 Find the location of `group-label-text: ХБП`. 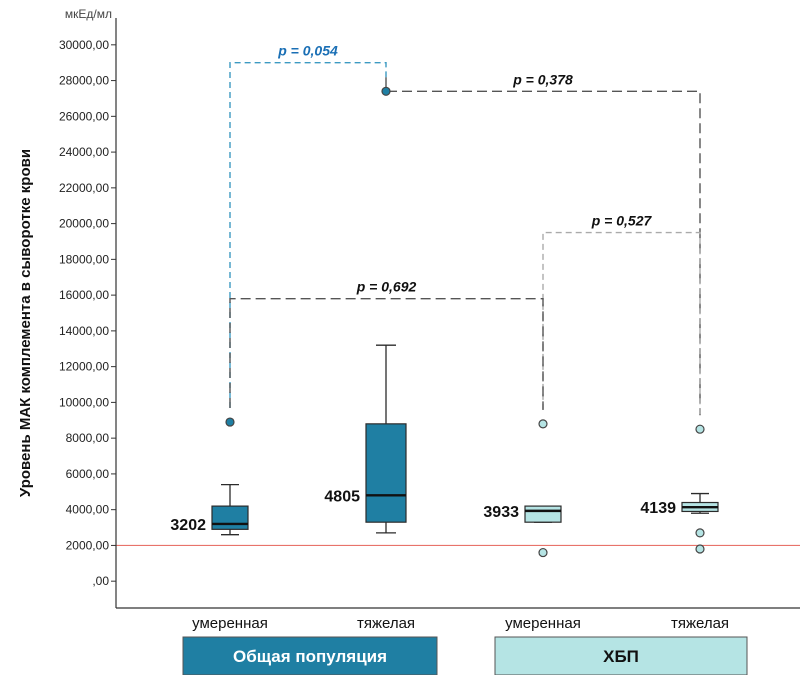

group-label-text: ХБП is located at coordinates (621, 656).